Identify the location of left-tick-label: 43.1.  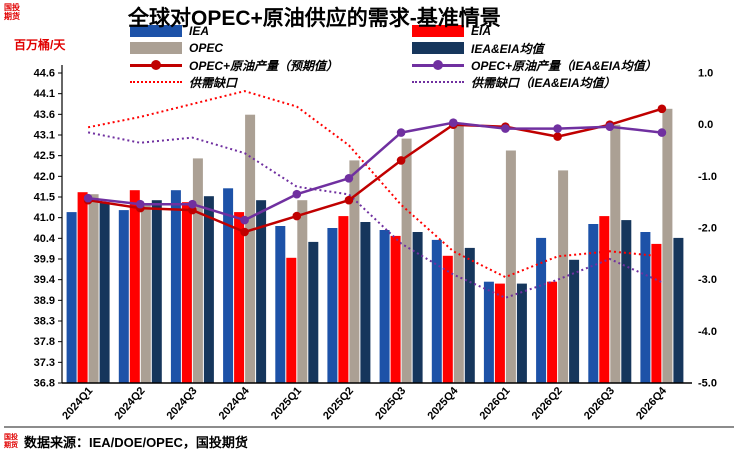
(44, 136).